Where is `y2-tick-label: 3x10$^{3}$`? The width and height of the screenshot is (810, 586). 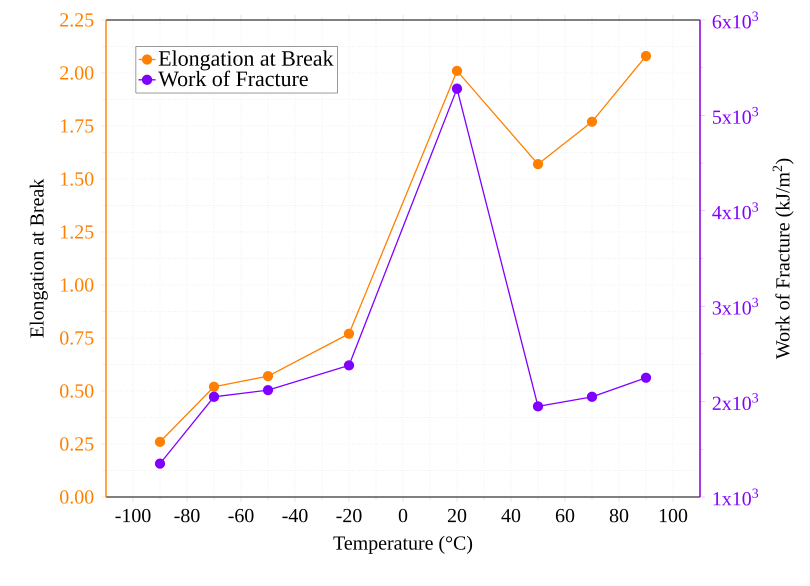 y2-tick-label: 3x10$^{3}$ is located at coordinates (735, 306).